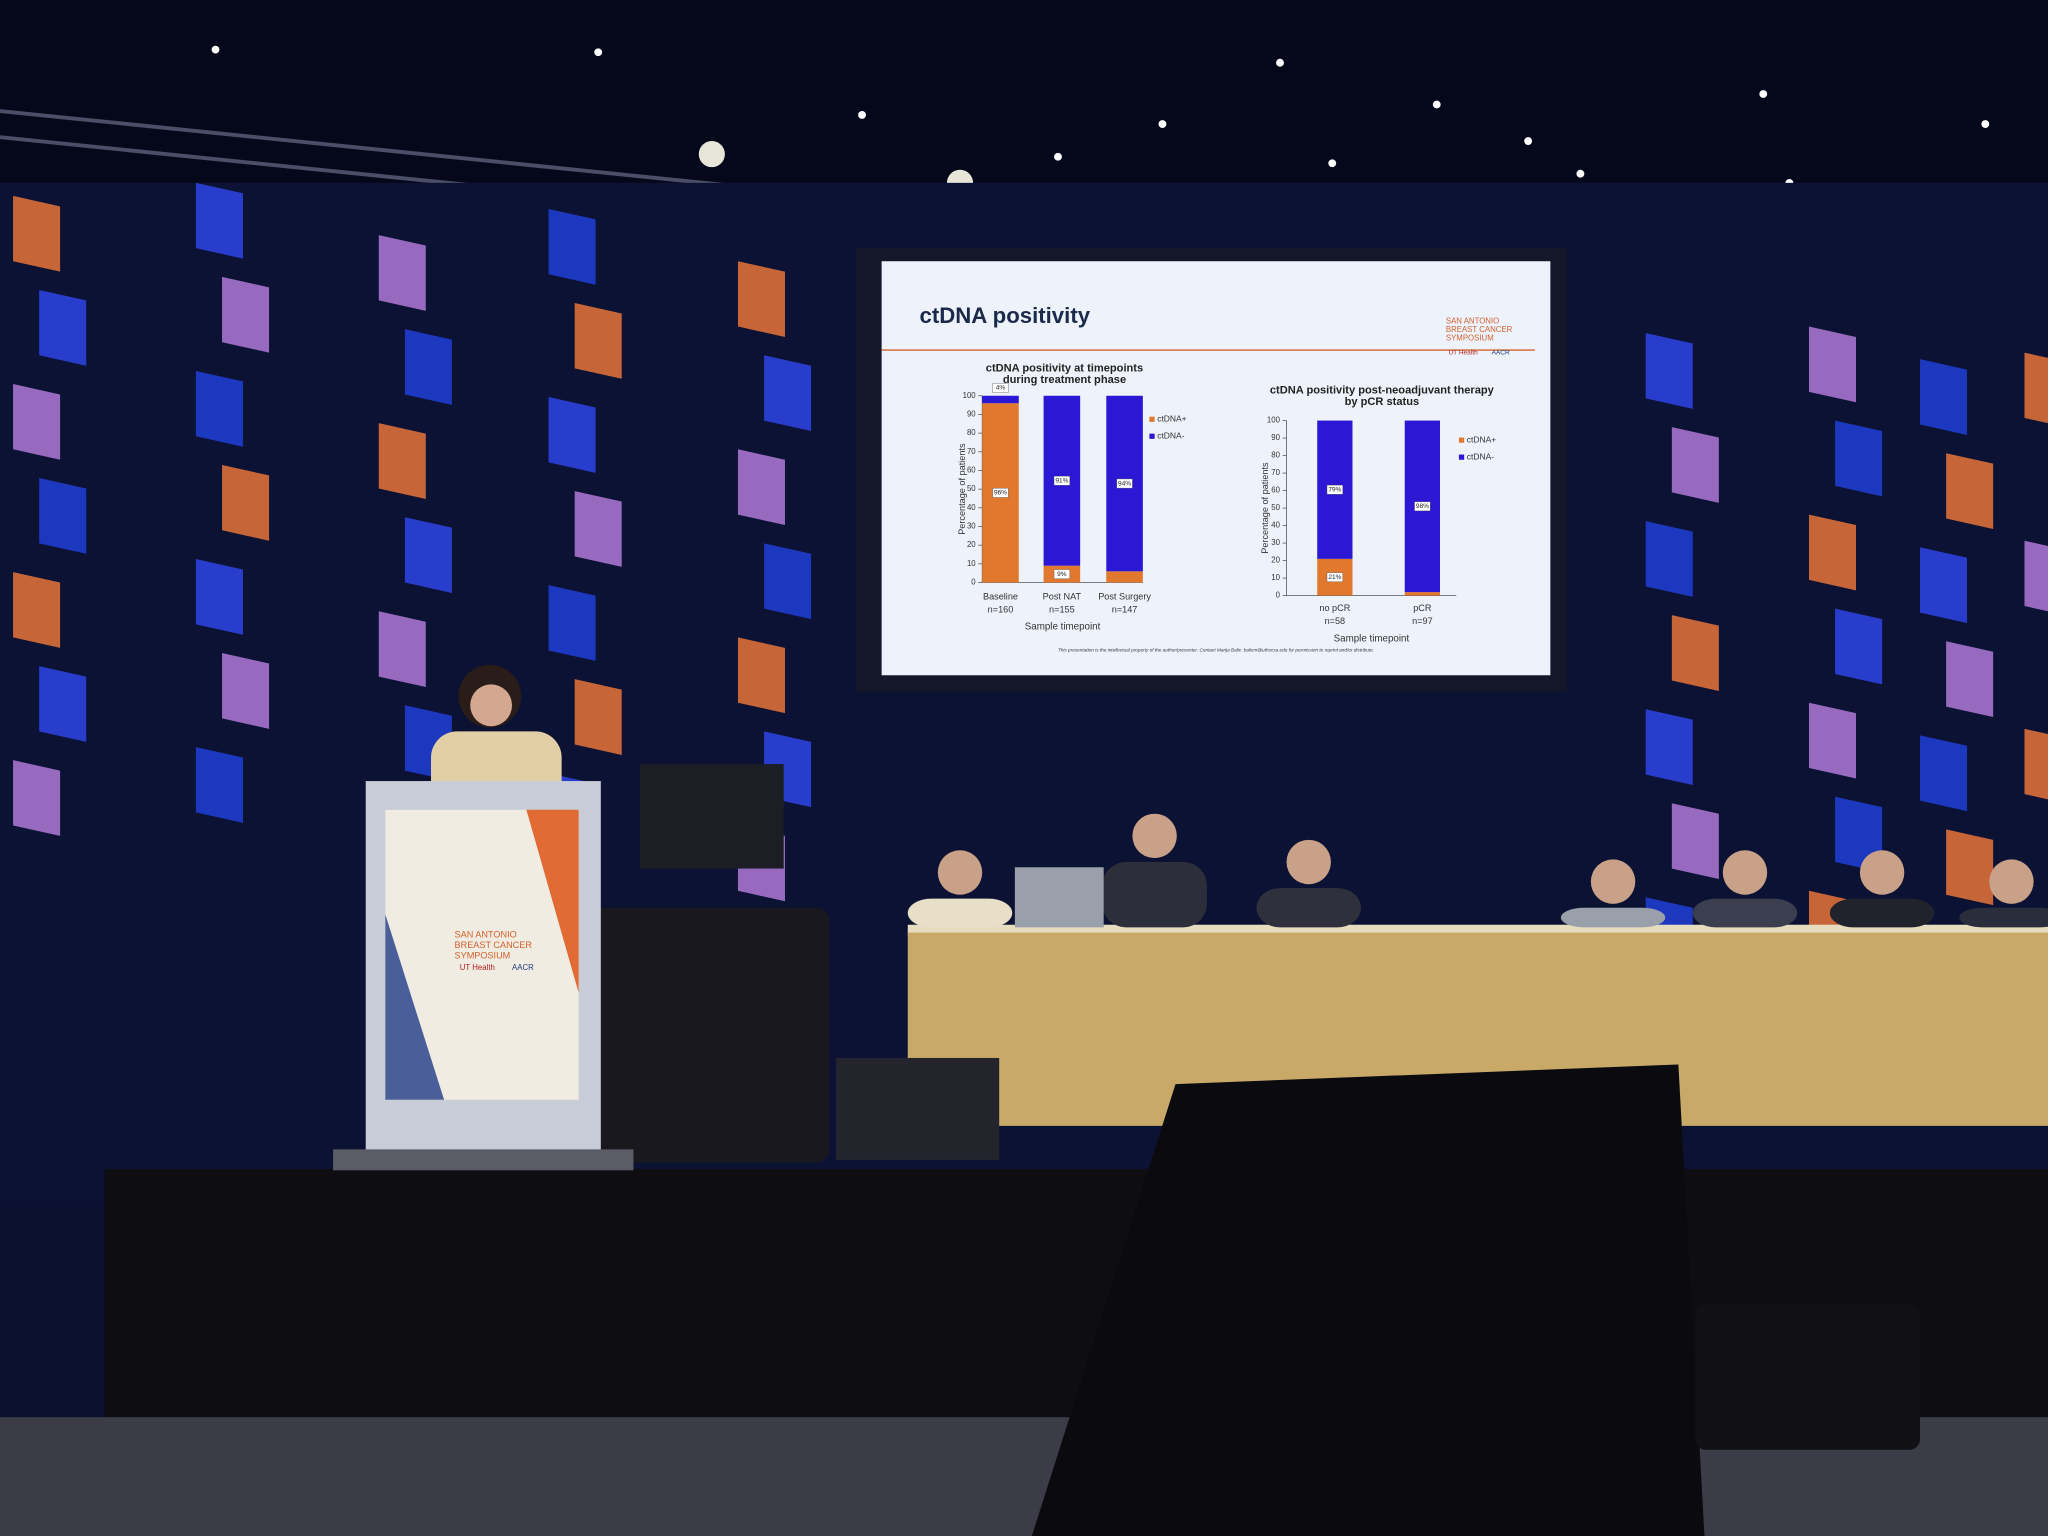 The width and height of the screenshot is (2048, 1536). What do you see at coordinates (1501, 352) in the screenshot?
I see `slide-sponsor: AACR` at bounding box center [1501, 352].